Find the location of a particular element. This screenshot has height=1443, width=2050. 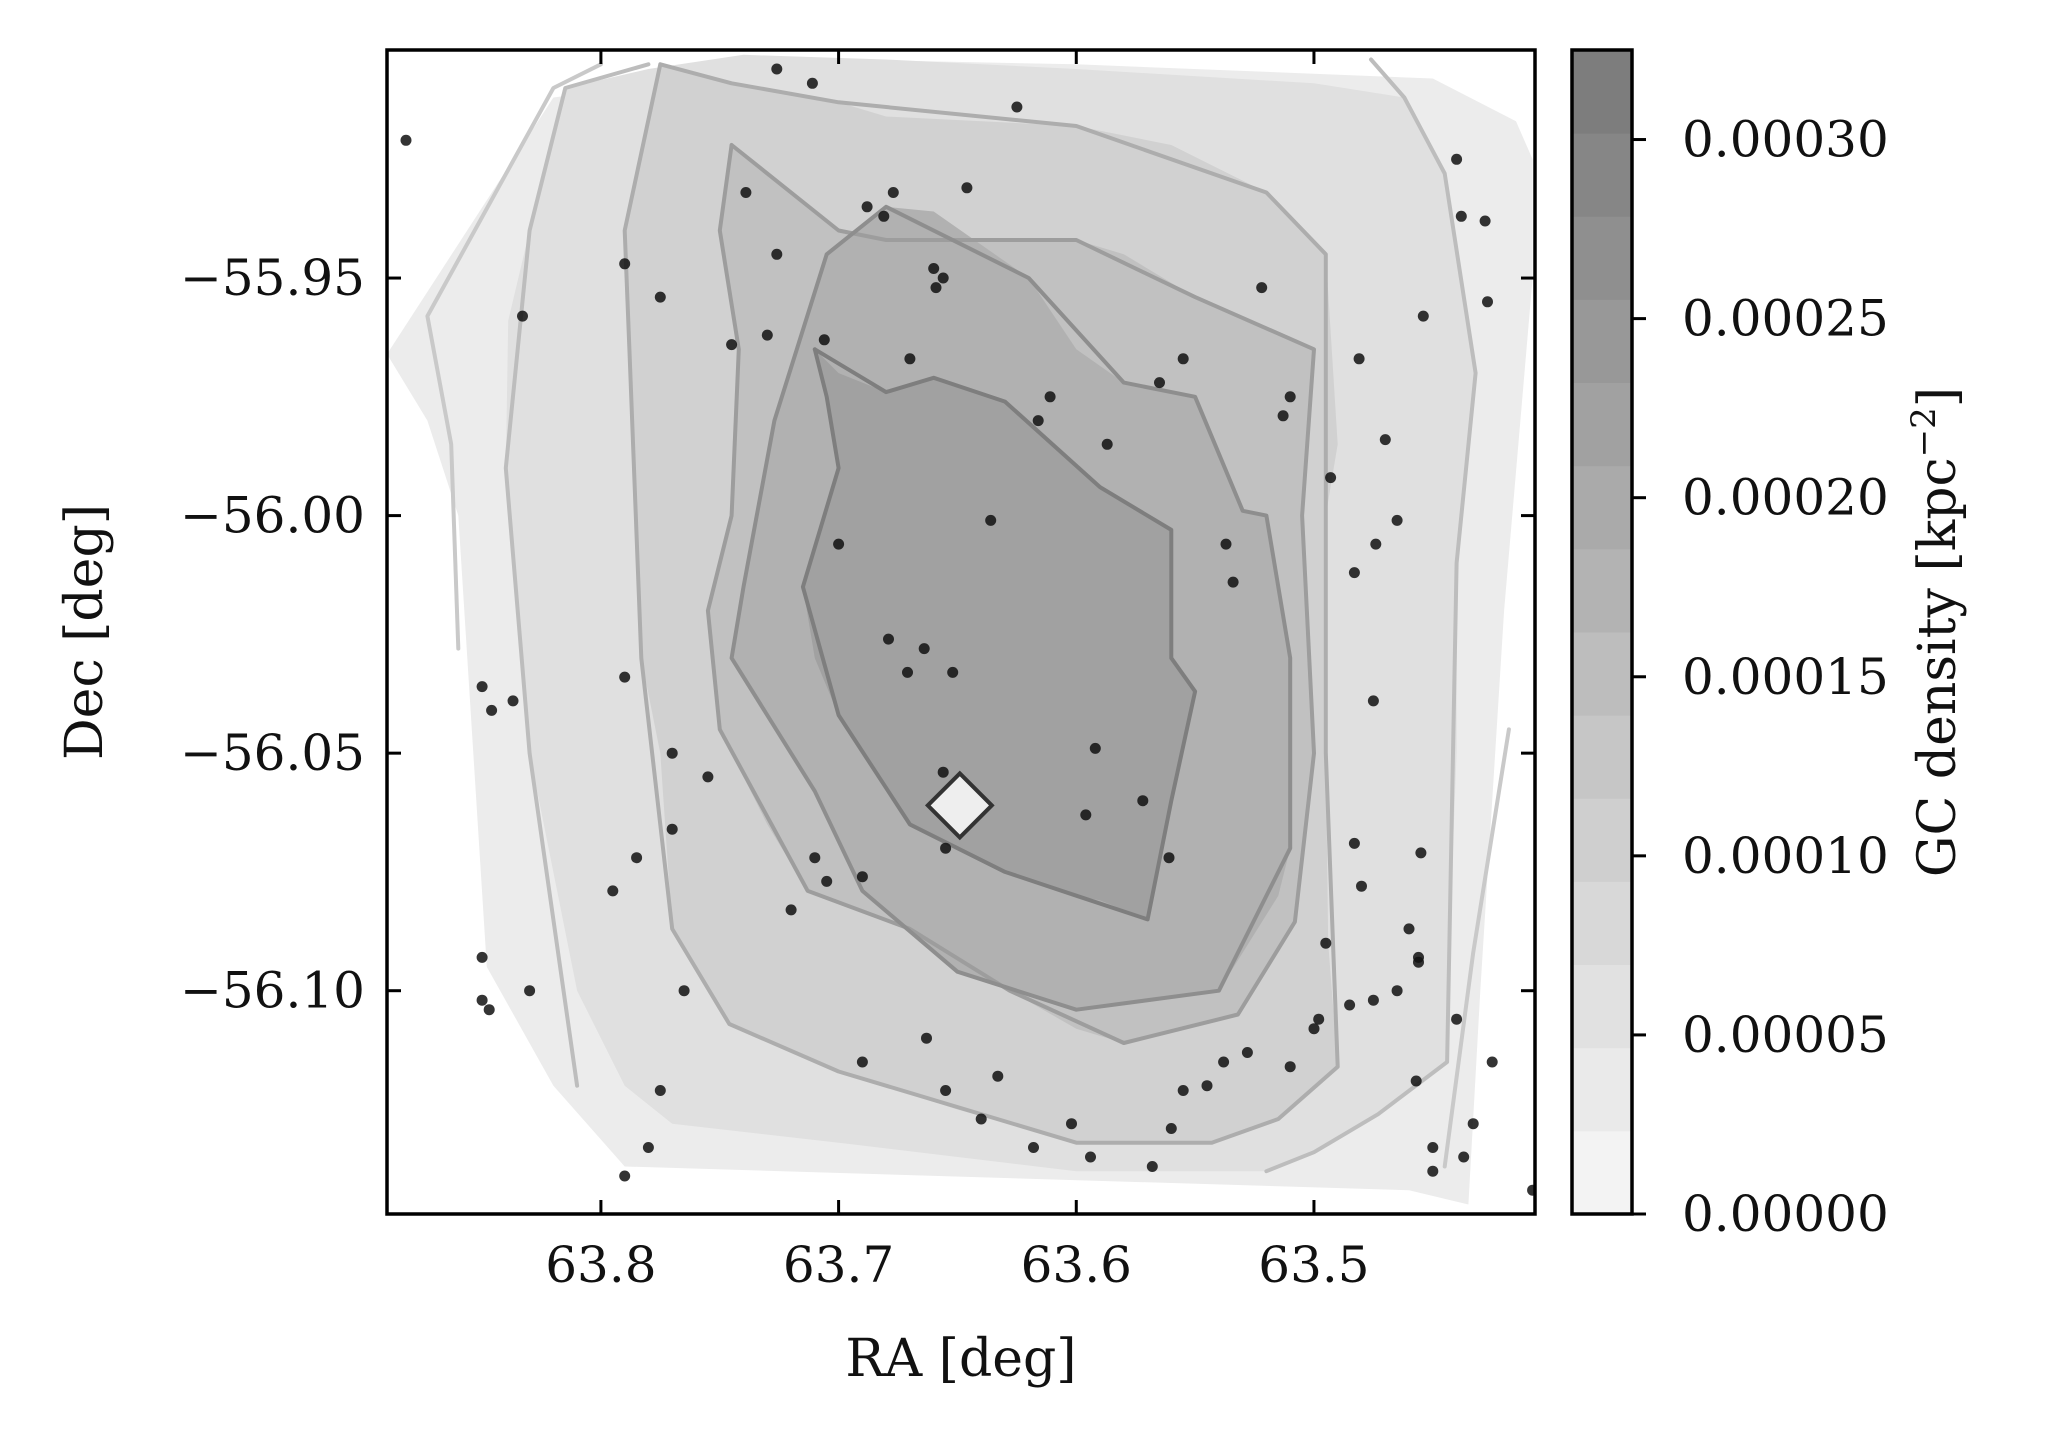

colorbar-tick-label: 0.00015 is located at coordinates (1785, 677).